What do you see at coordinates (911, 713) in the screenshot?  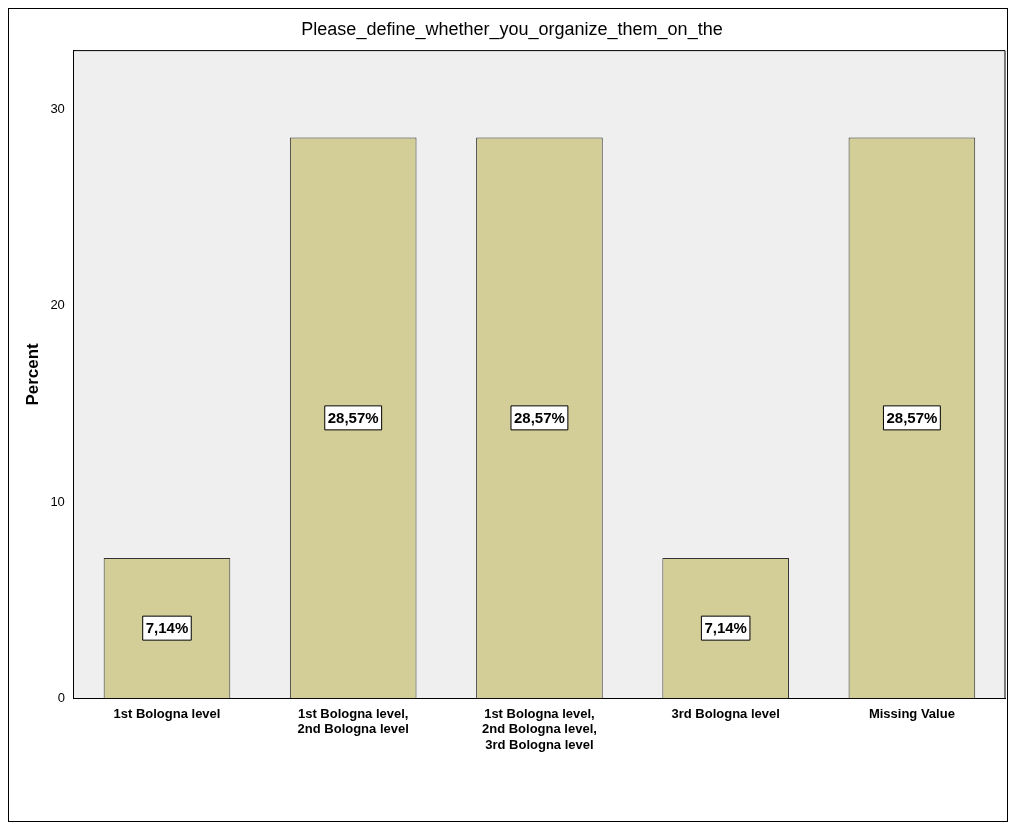 I see `x-tick-label: Missing Value` at bounding box center [911, 713].